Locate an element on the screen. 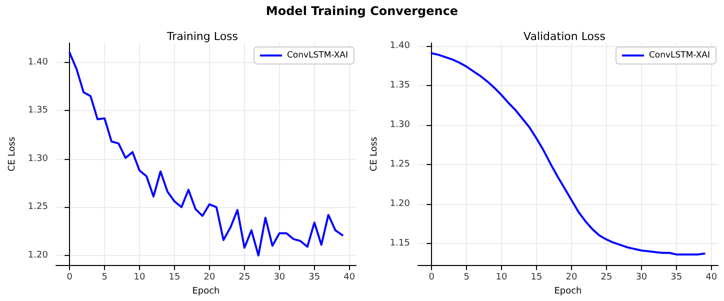 The height and width of the screenshot is (301, 724). y-tick-label: 1.15 is located at coordinates (400, 243).